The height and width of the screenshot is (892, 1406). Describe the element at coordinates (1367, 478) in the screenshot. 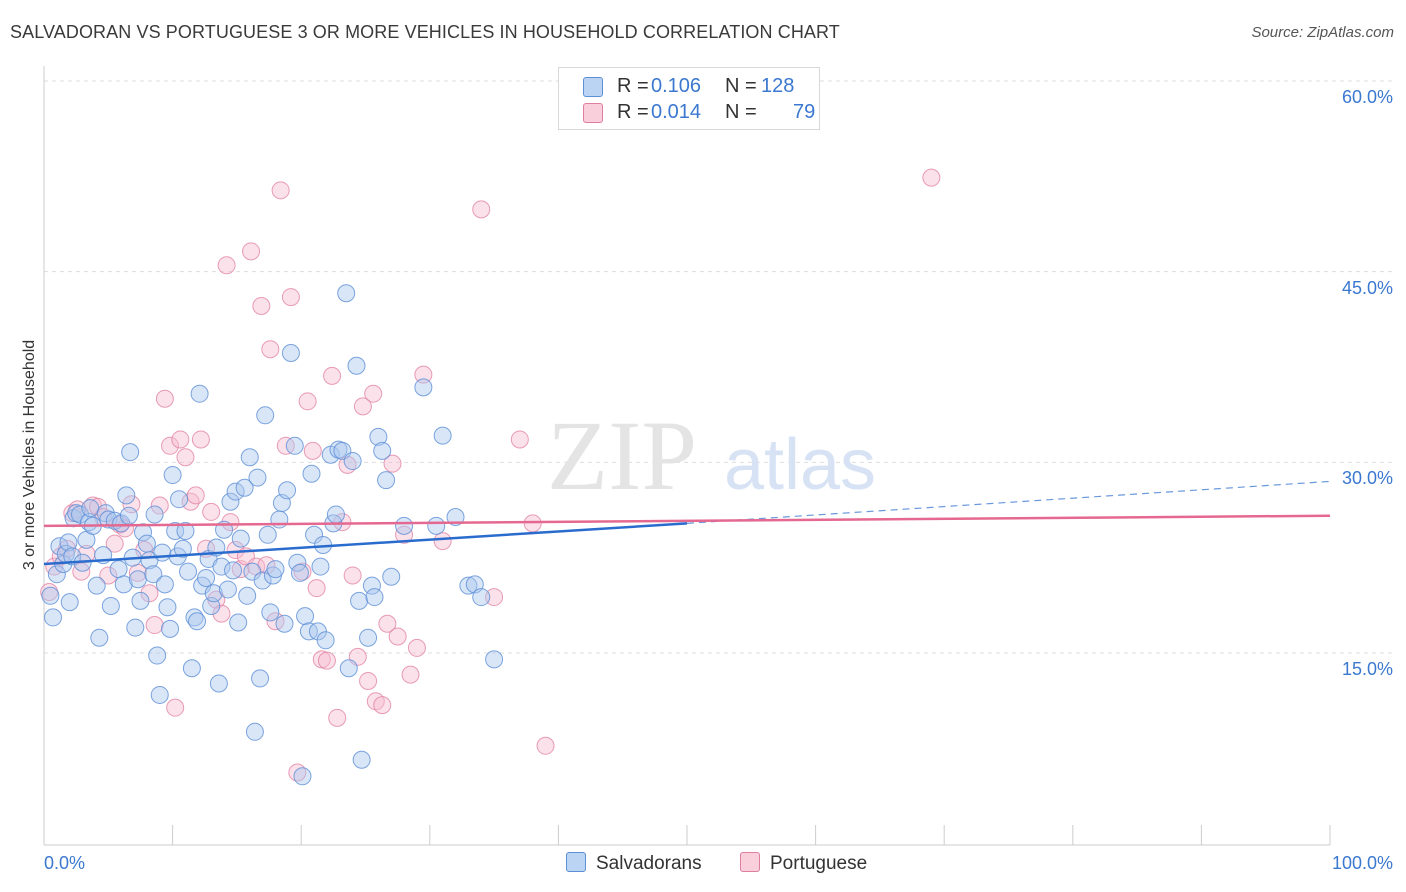

I see `y-tick-label: 30.0%` at that location.